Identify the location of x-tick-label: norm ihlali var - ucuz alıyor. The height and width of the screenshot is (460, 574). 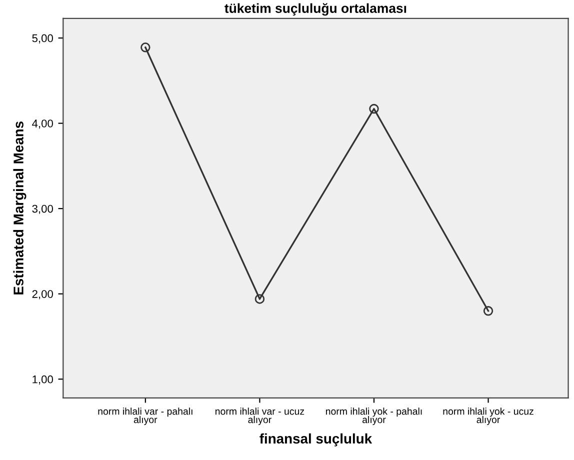
(260, 417).